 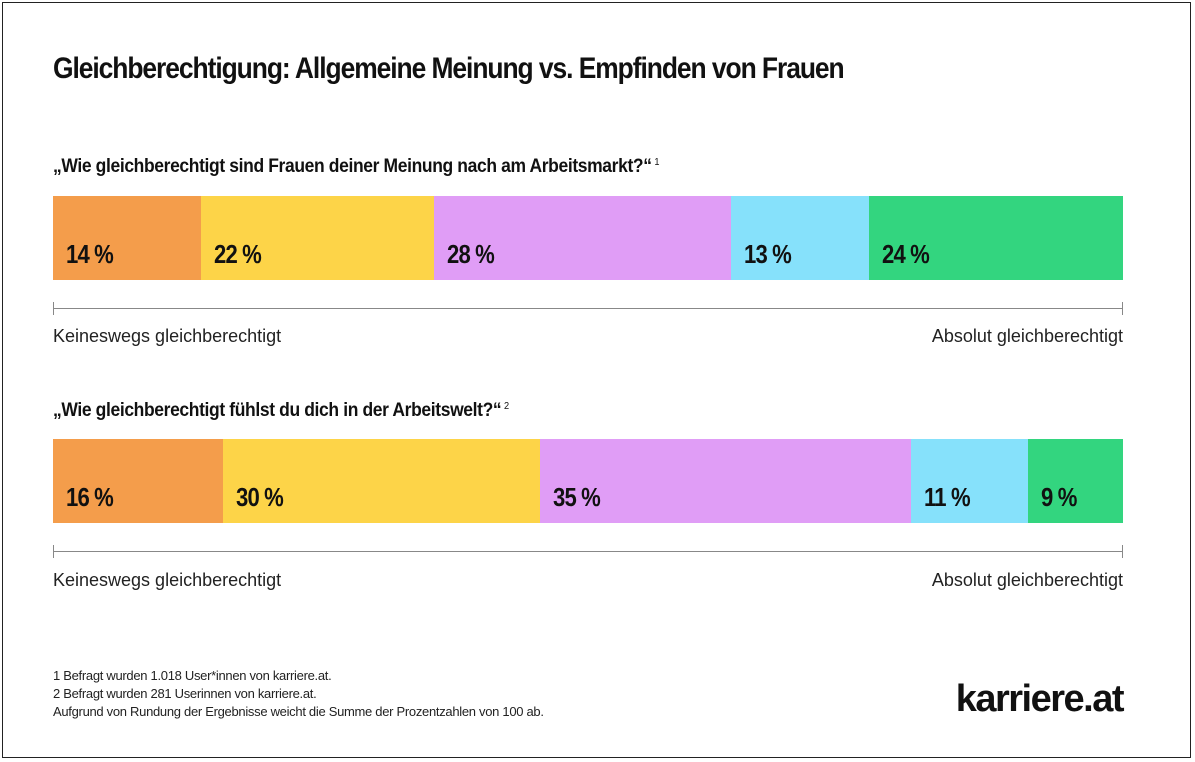 What do you see at coordinates (127, 238) in the screenshot?
I see `bar-segment: 14 %` at bounding box center [127, 238].